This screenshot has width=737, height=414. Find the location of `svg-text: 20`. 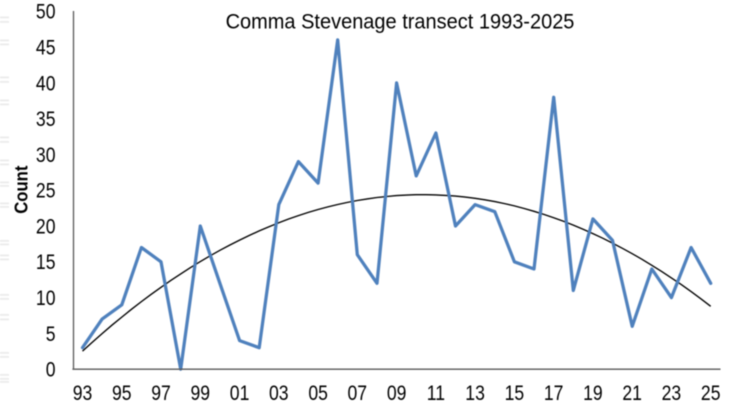

svg-text: 20 is located at coordinates (46, 227).